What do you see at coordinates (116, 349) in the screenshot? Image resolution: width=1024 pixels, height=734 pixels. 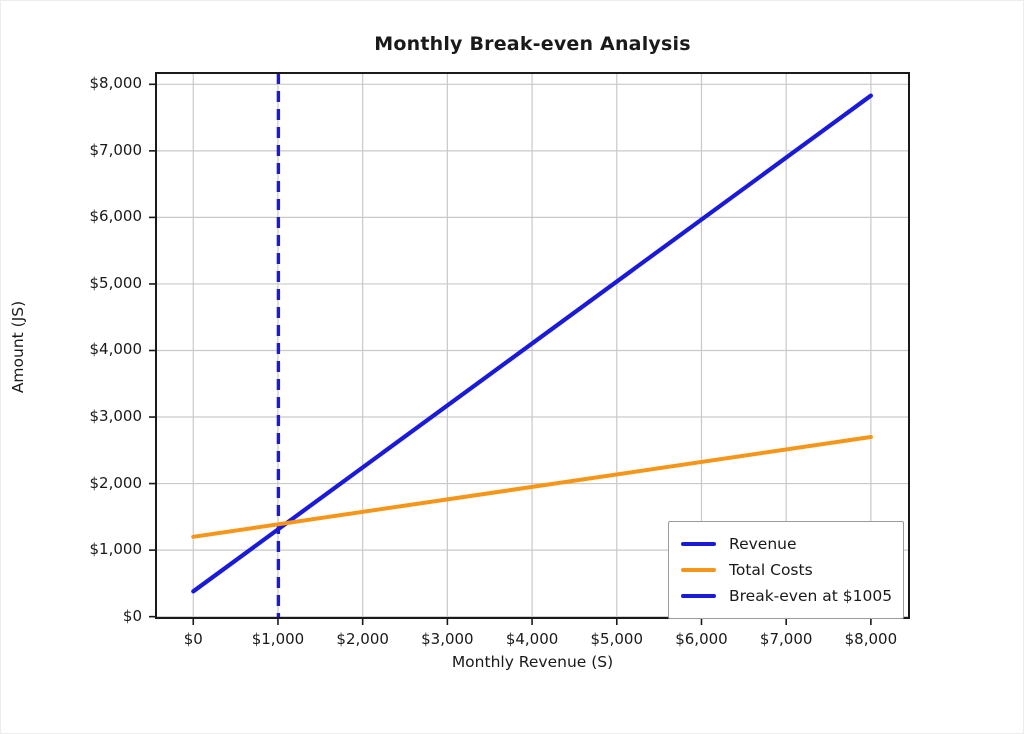 I see `y-tick-label: $4,000` at bounding box center [116, 349].